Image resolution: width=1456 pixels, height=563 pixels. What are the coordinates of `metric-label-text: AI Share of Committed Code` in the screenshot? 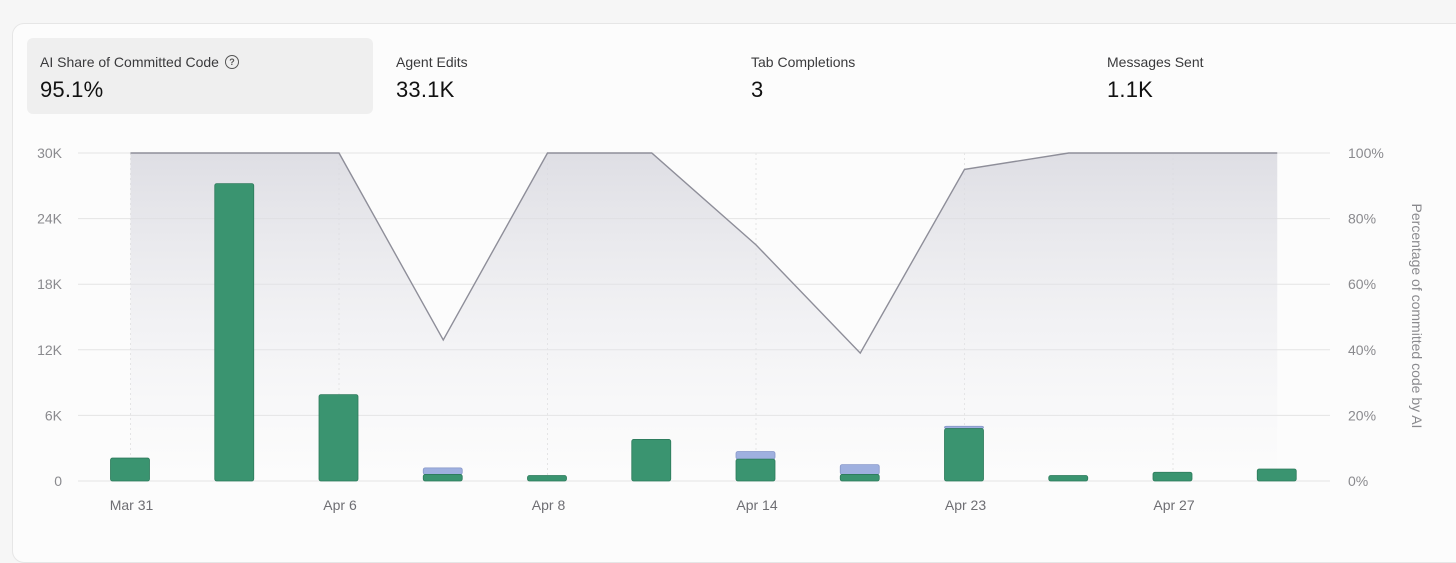 It's located at (129, 62).